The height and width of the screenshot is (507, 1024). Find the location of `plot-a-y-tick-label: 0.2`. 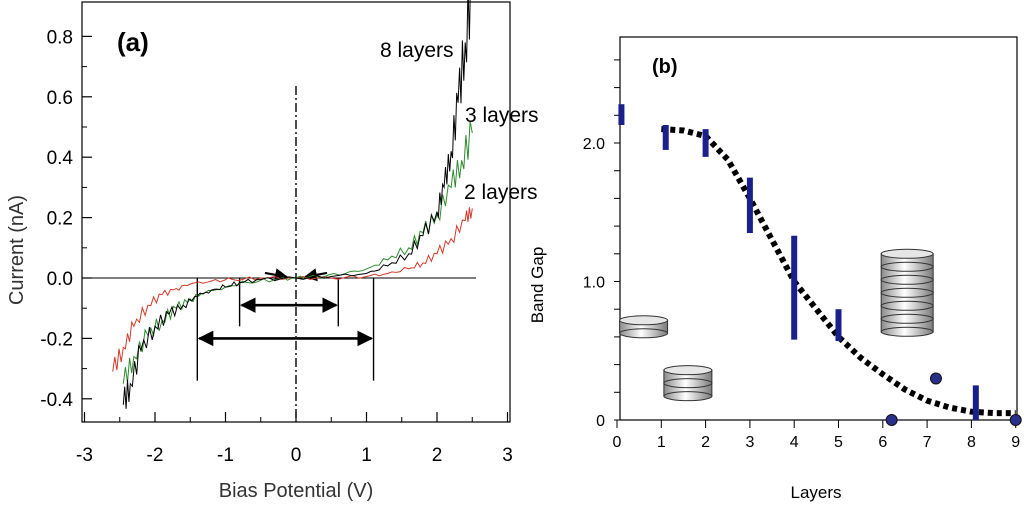

plot-a-y-tick-label: 0.2 is located at coordinates (60, 219).